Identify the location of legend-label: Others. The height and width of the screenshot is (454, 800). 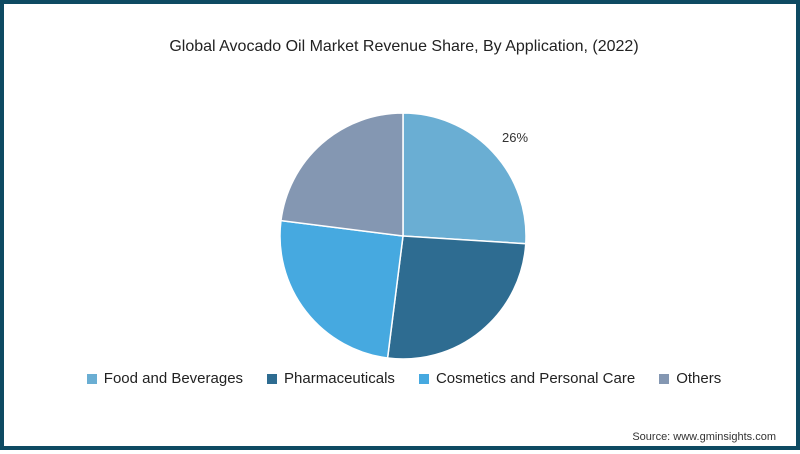
(699, 378).